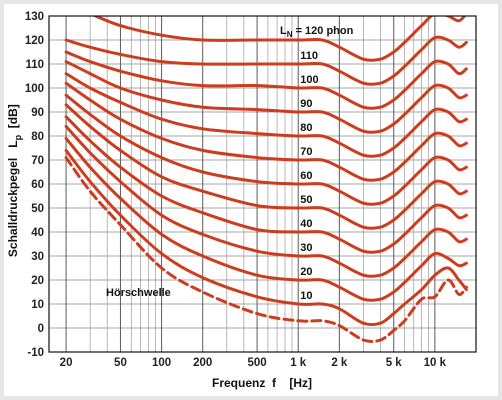 The height and width of the screenshot is (400, 502). What do you see at coordinates (262, 383) in the screenshot?
I see `x-axis-label: Frequenz f [Hz]` at bounding box center [262, 383].